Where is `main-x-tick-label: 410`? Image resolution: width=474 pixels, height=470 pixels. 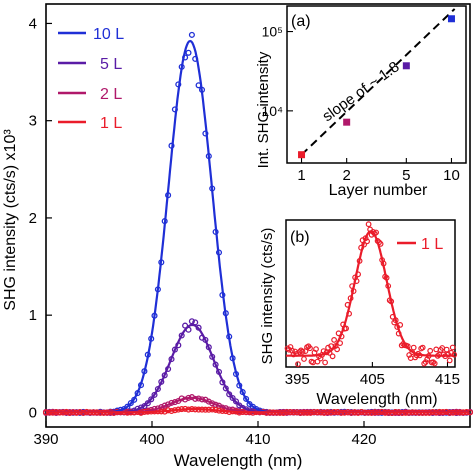 main-x-tick-label: 410 is located at coordinates (257, 439).